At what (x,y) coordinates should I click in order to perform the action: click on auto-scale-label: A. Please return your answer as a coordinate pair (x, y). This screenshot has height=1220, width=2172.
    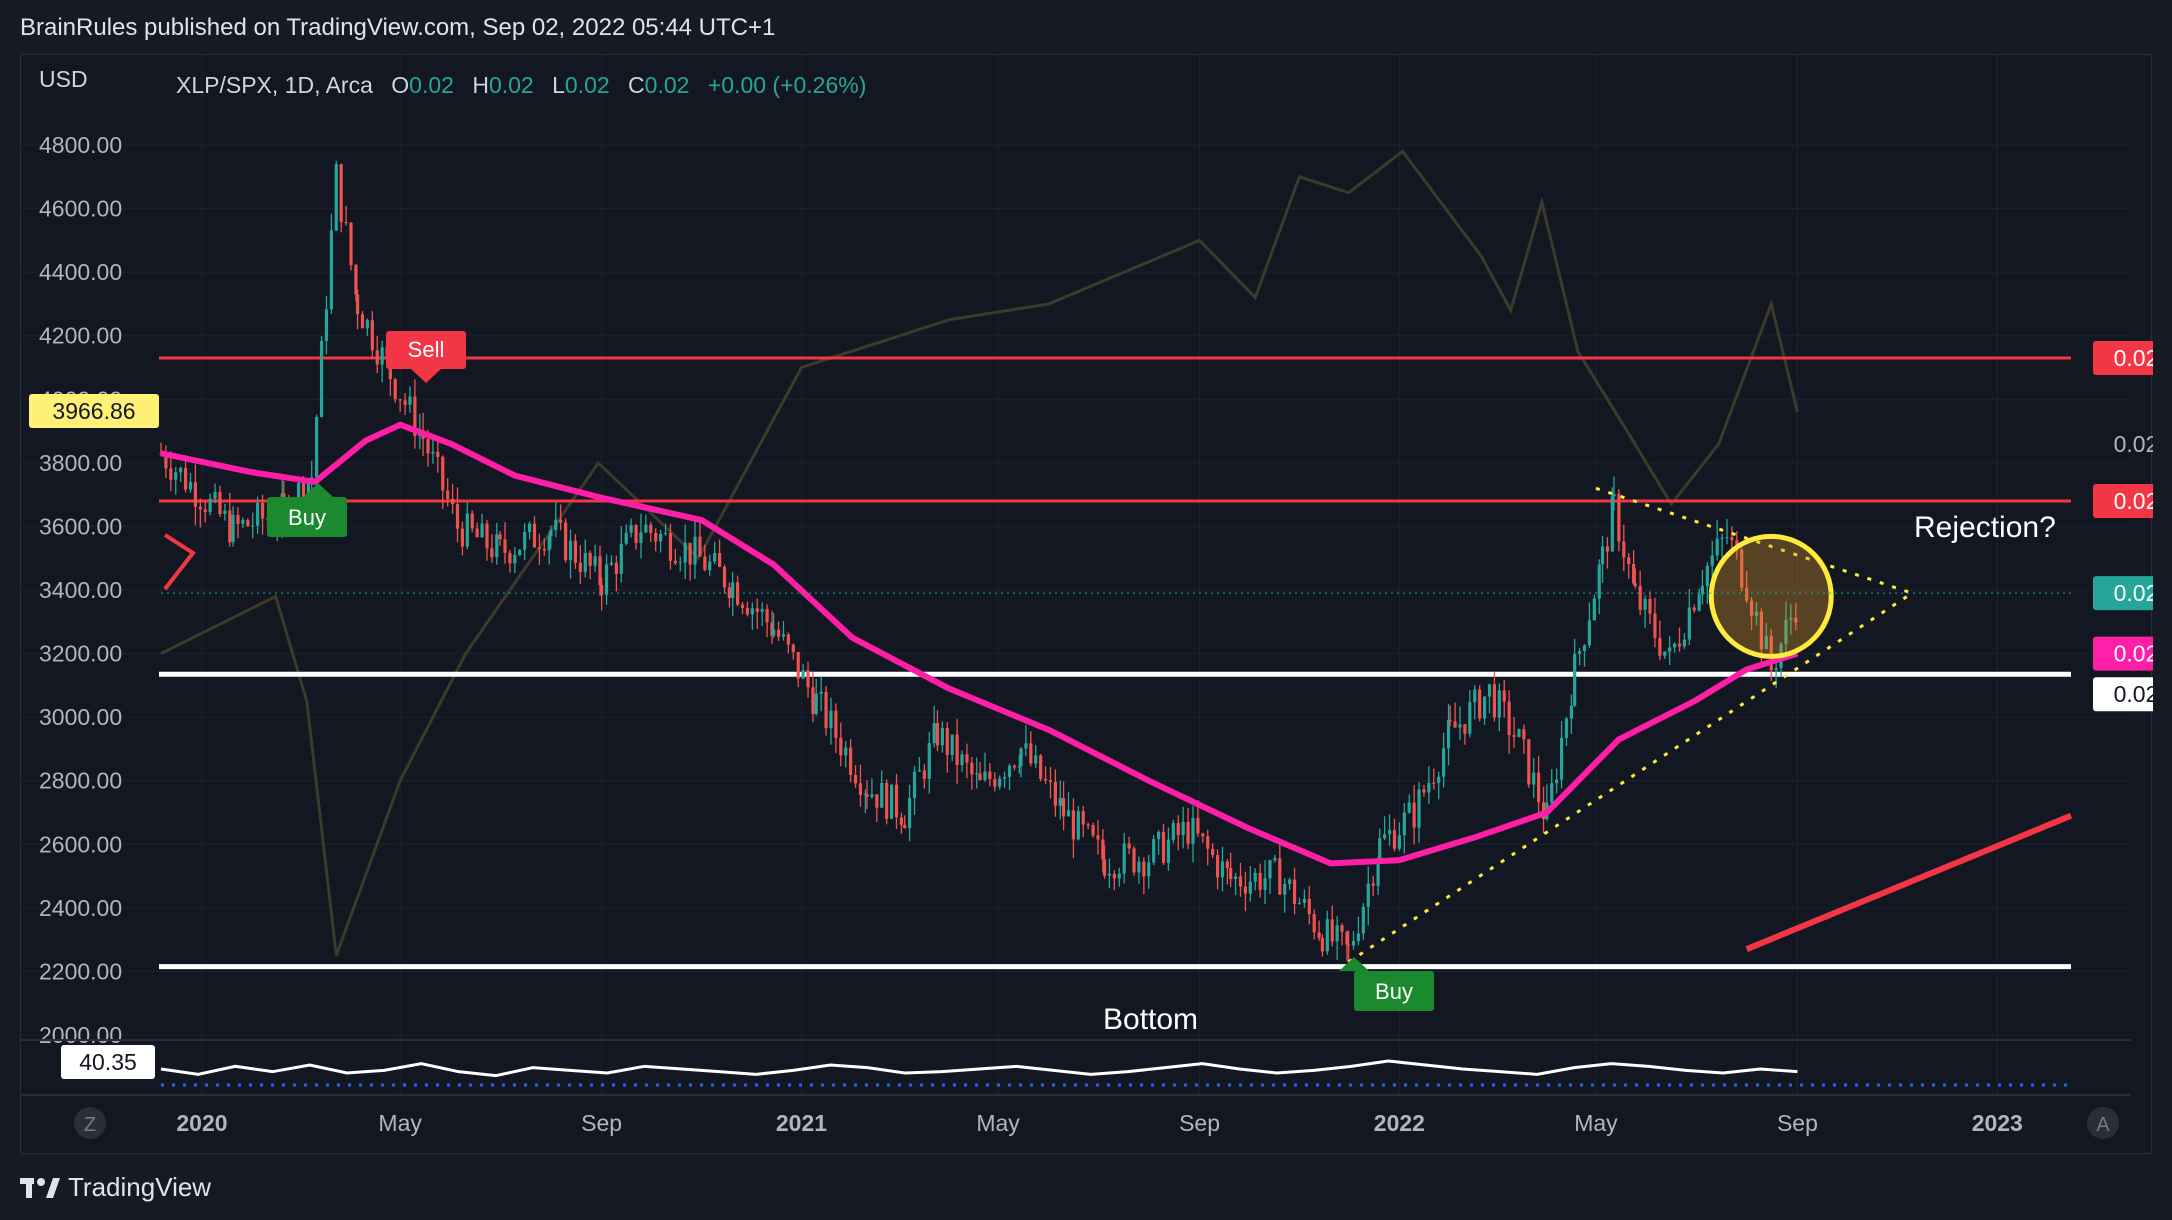
    Looking at the image, I should click on (2103, 1125).